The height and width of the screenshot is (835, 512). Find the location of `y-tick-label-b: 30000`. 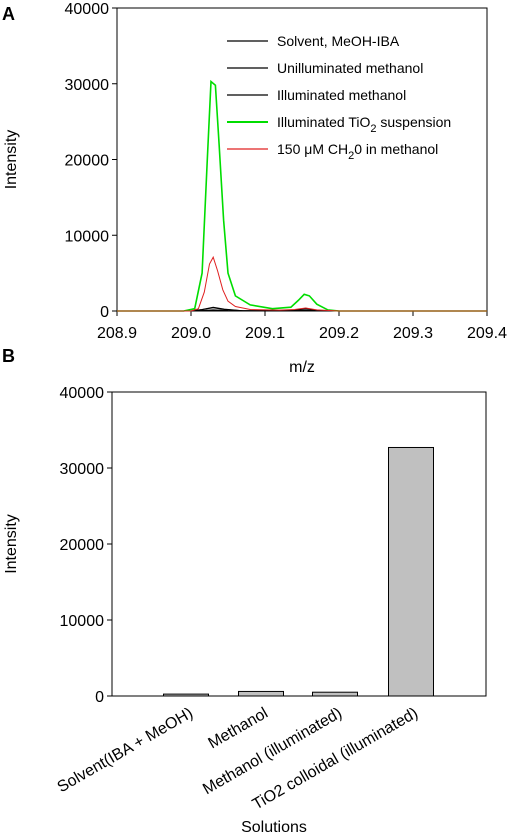

y-tick-label-b: 30000 is located at coordinates (82, 469).